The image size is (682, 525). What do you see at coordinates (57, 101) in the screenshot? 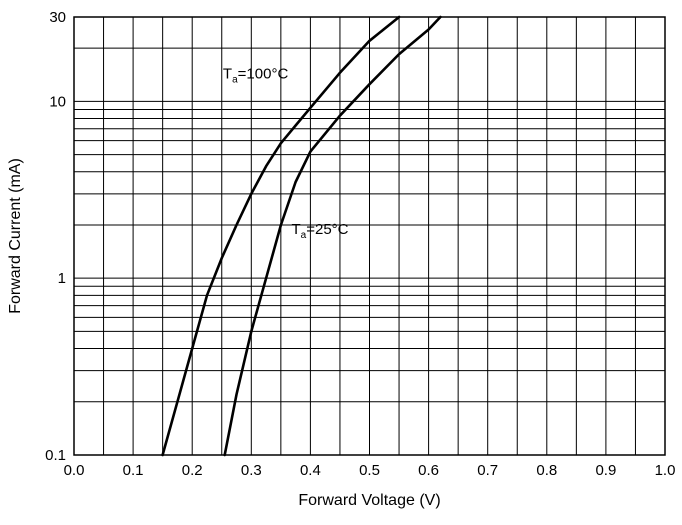
I see `y-tick-label: 10` at bounding box center [57, 101].